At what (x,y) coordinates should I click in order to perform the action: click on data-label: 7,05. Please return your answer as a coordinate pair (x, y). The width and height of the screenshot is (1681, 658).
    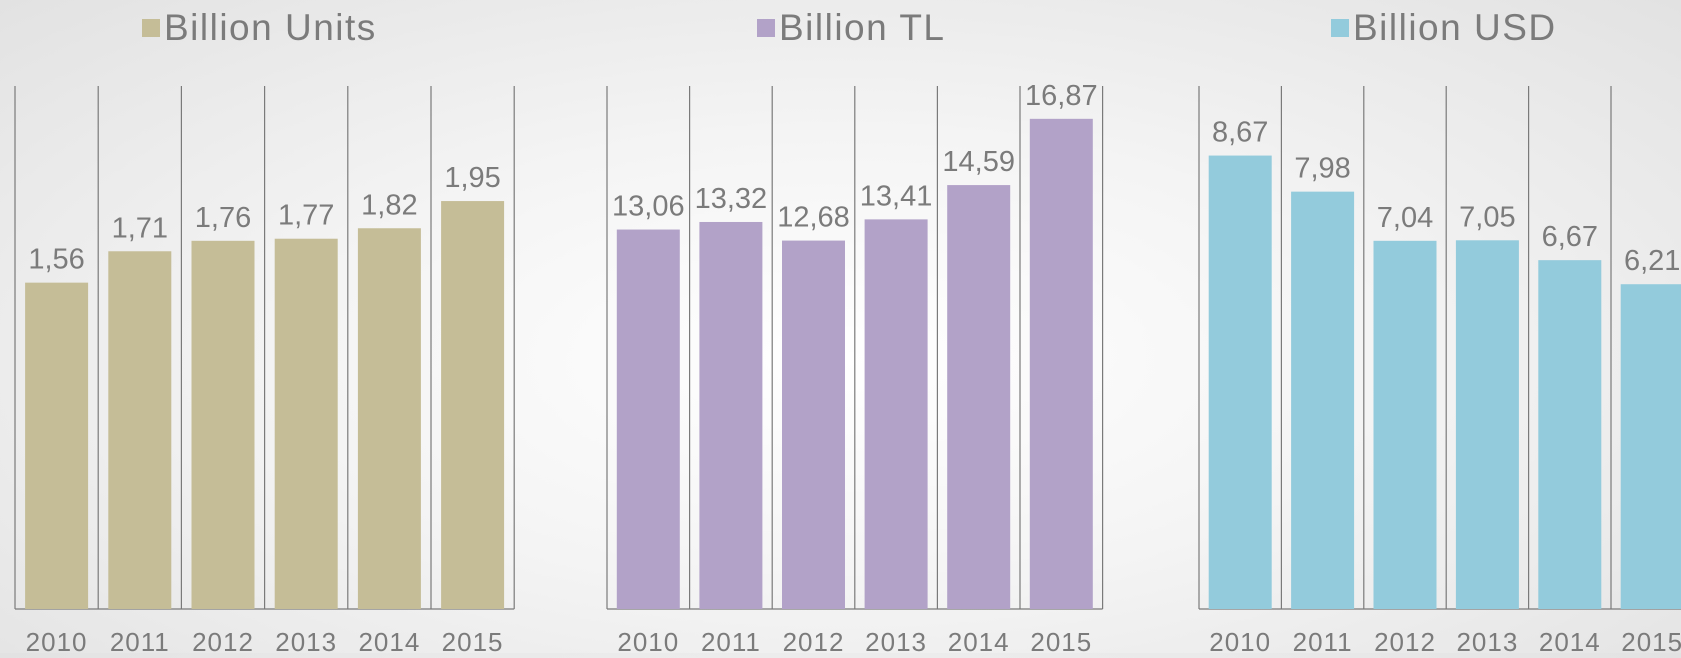
    Looking at the image, I should click on (1487, 217).